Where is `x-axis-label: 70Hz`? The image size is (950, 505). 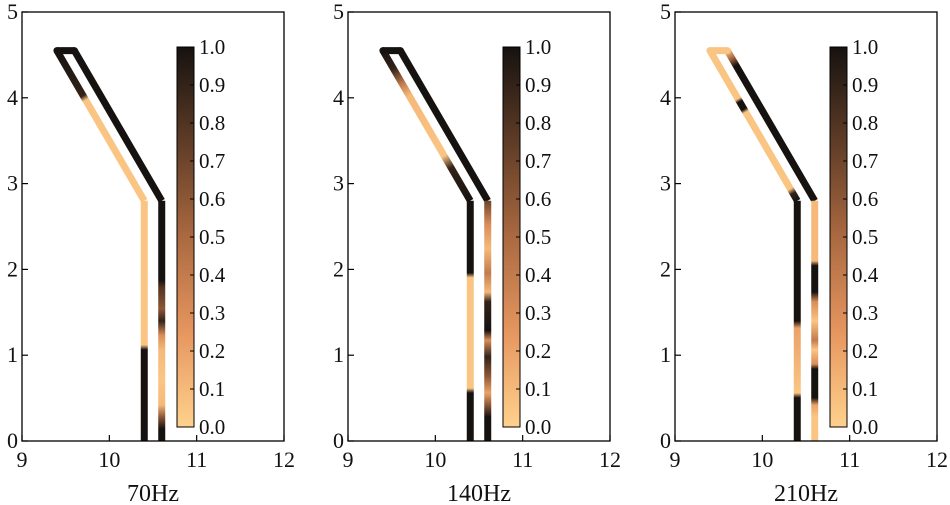 x-axis-label: 70Hz is located at coordinates (153, 493).